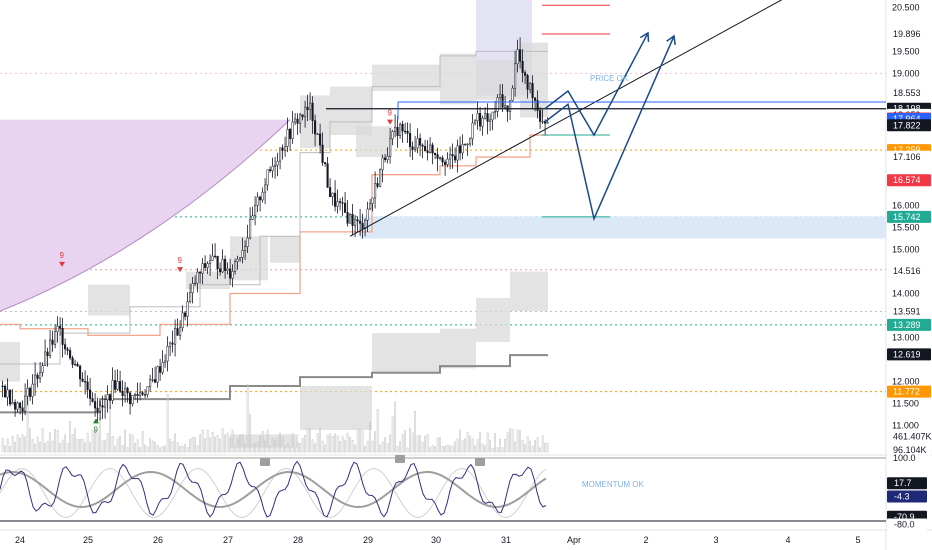 The height and width of the screenshot is (550, 932). I want to click on price-tag-label: 96.104K, so click(910, 450).